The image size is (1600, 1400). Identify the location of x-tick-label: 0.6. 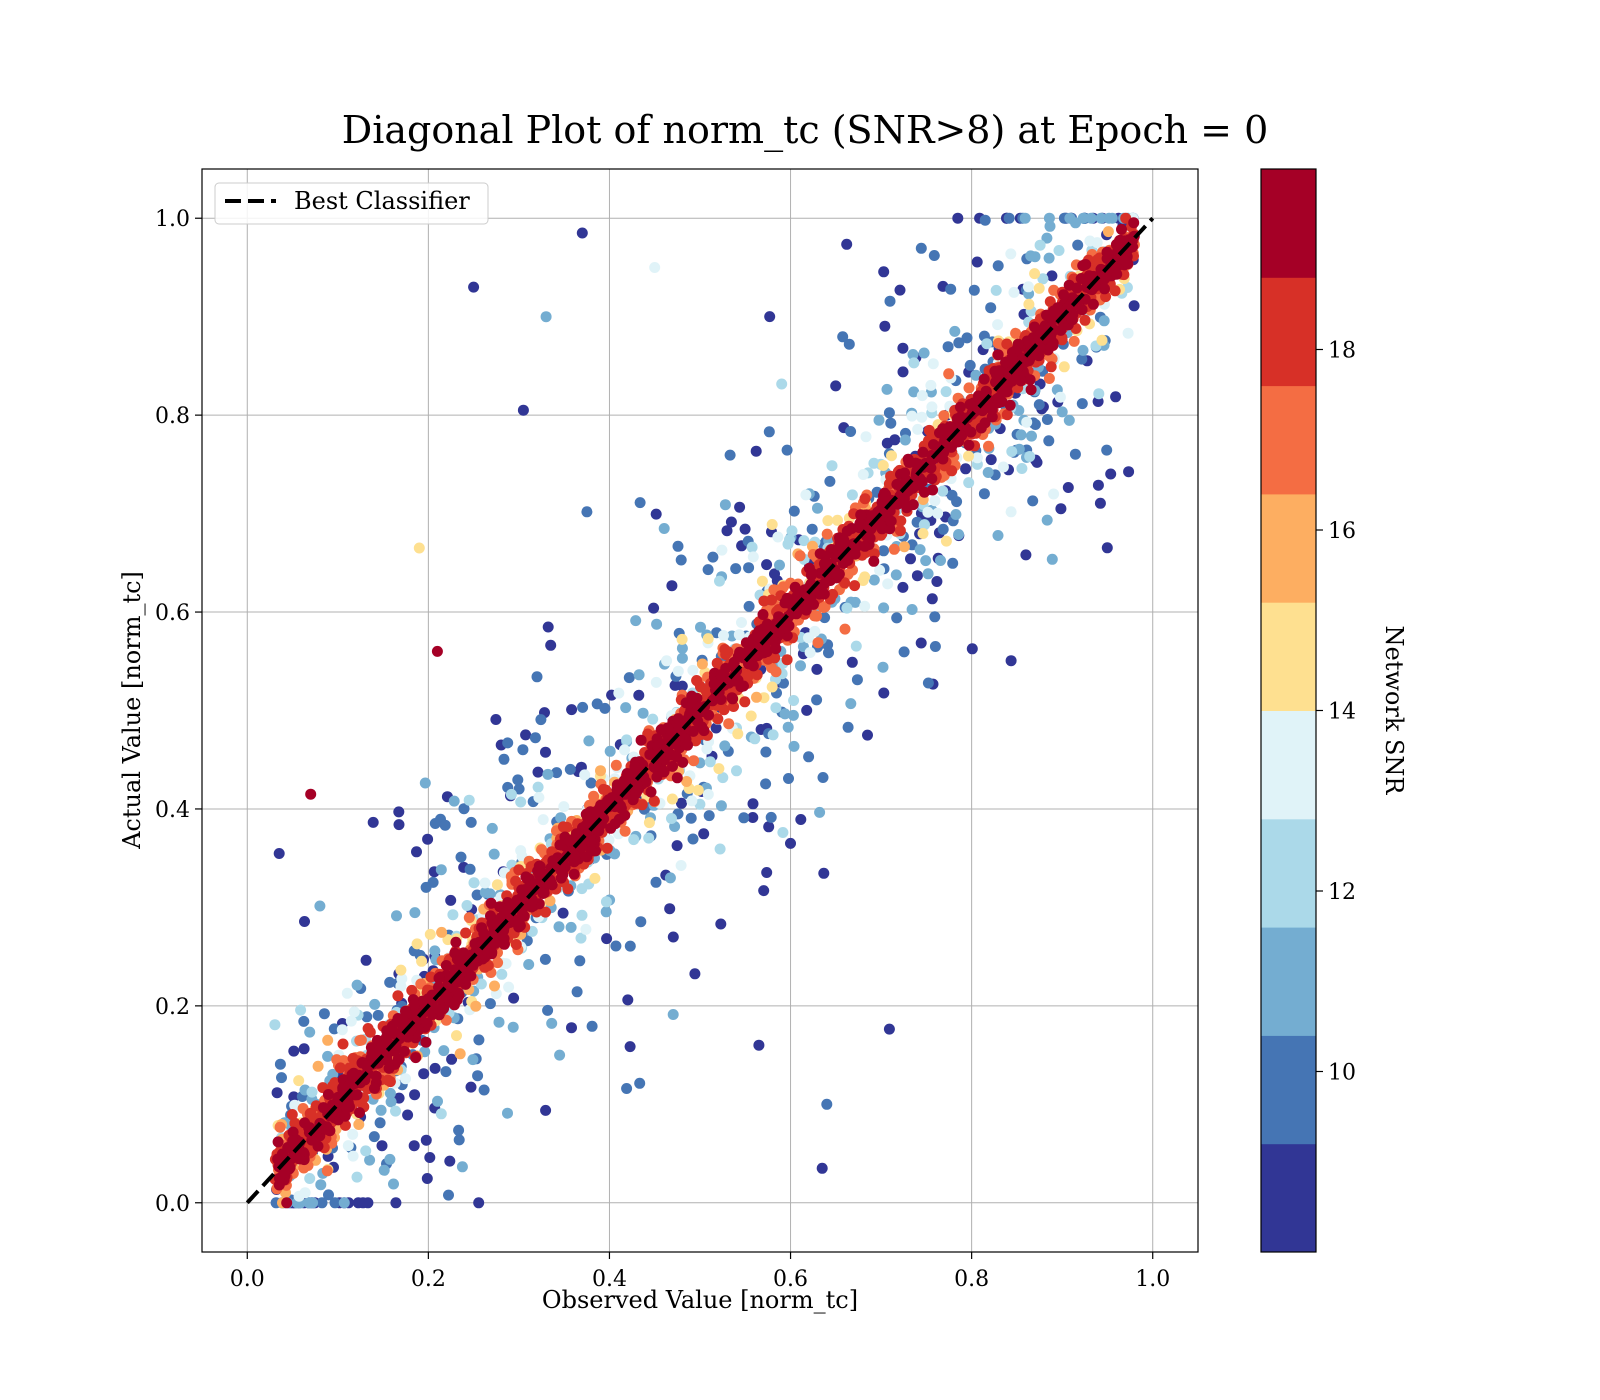
(790, 1279).